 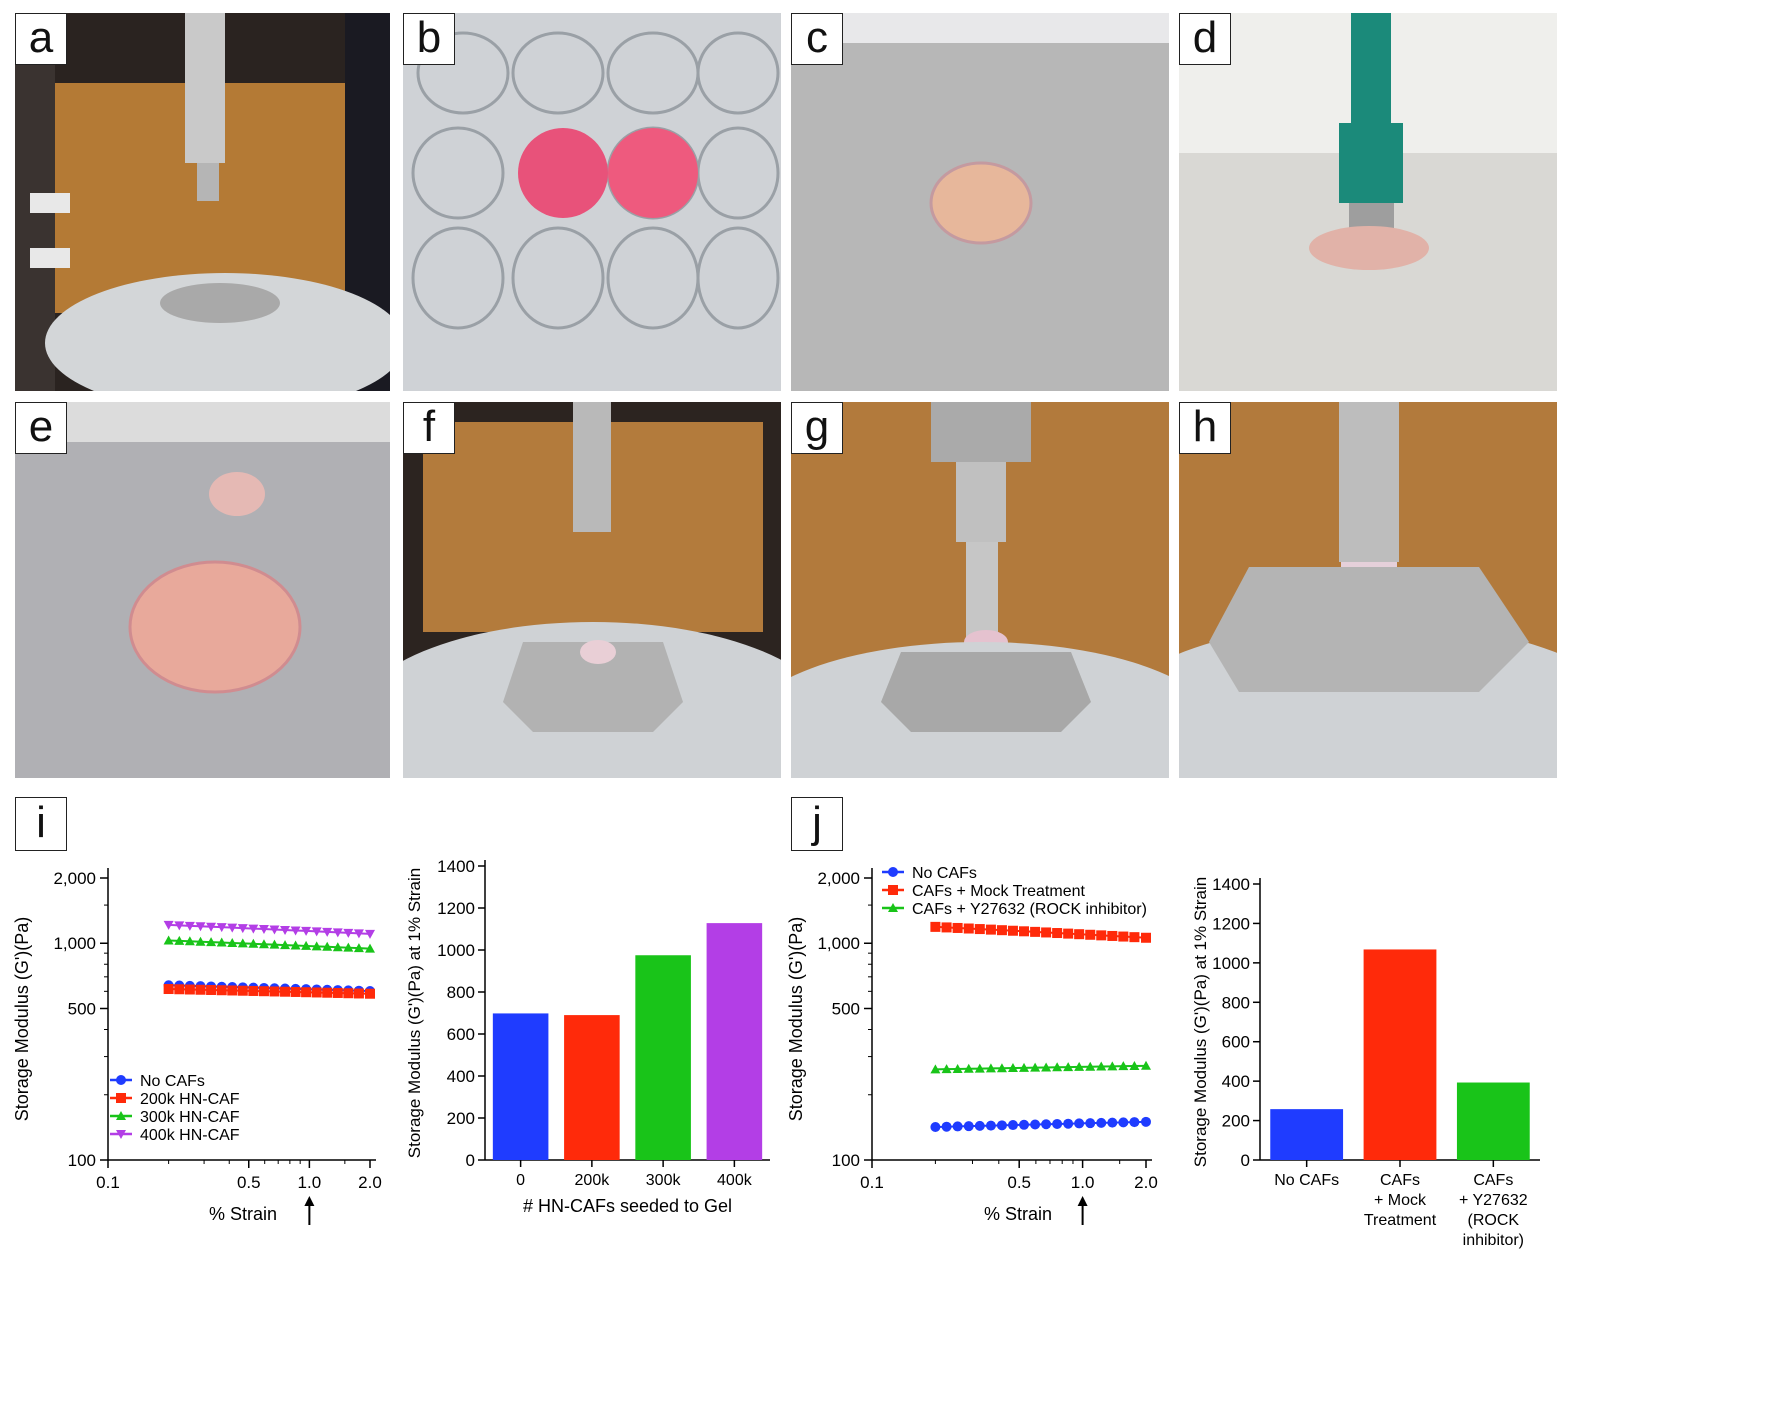 What do you see at coordinates (593, 1180) in the screenshot?
I see `x-tick-label: 200k` at bounding box center [593, 1180].